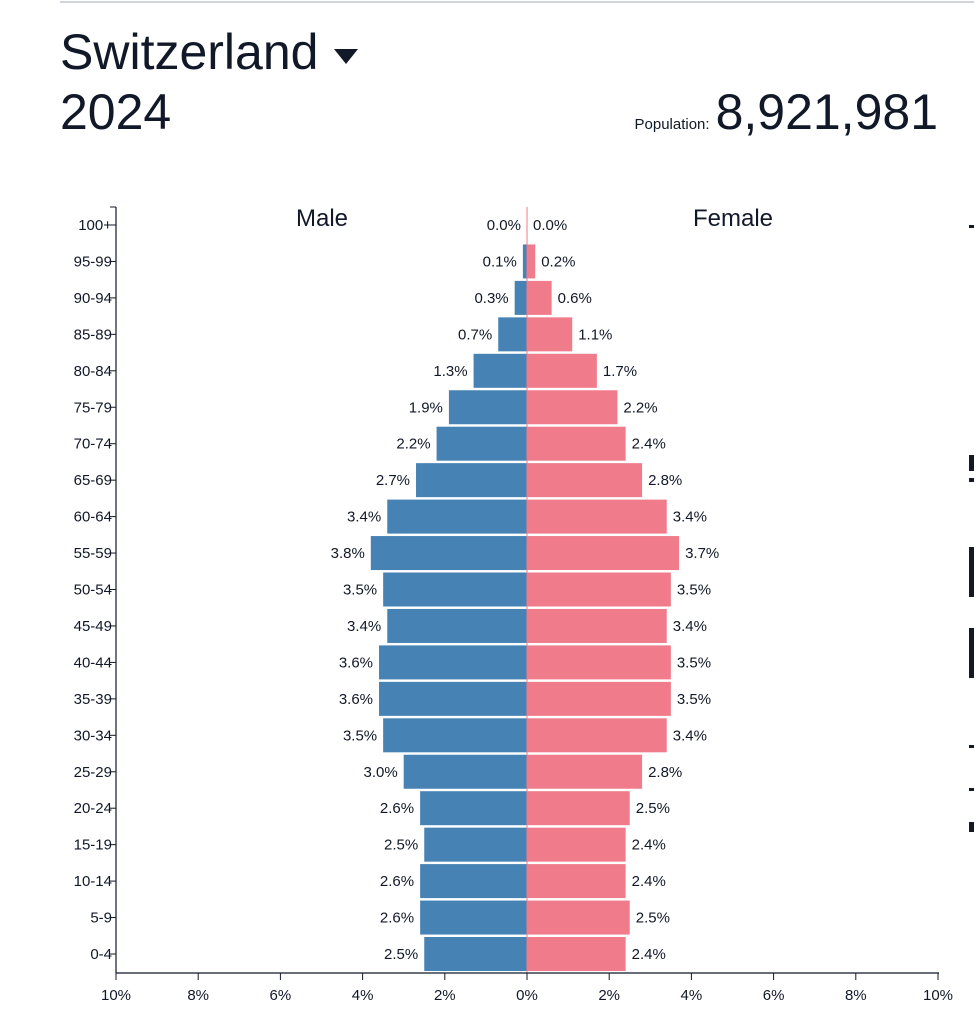  Describe the element at coordinates (401, 845) in the screenshot. I see `label-male-15-19: 2.5%` at that location.